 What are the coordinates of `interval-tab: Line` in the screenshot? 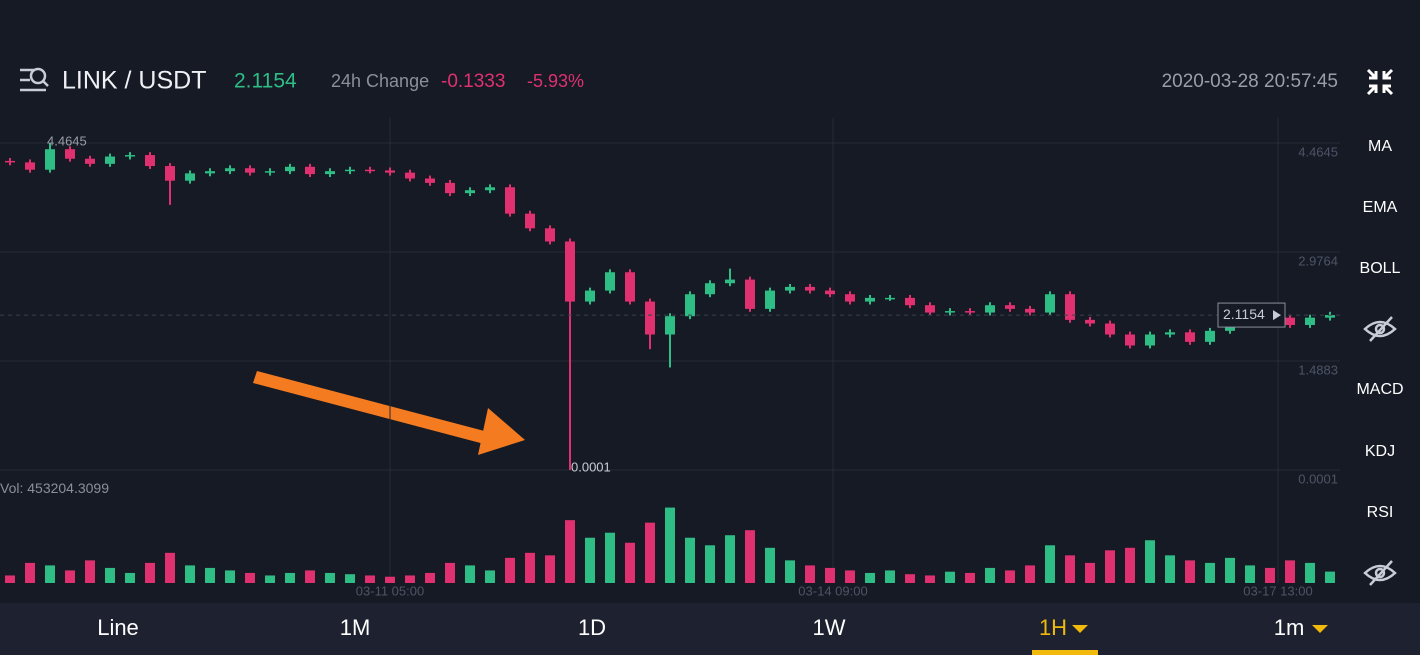 It's located at (118, 627).